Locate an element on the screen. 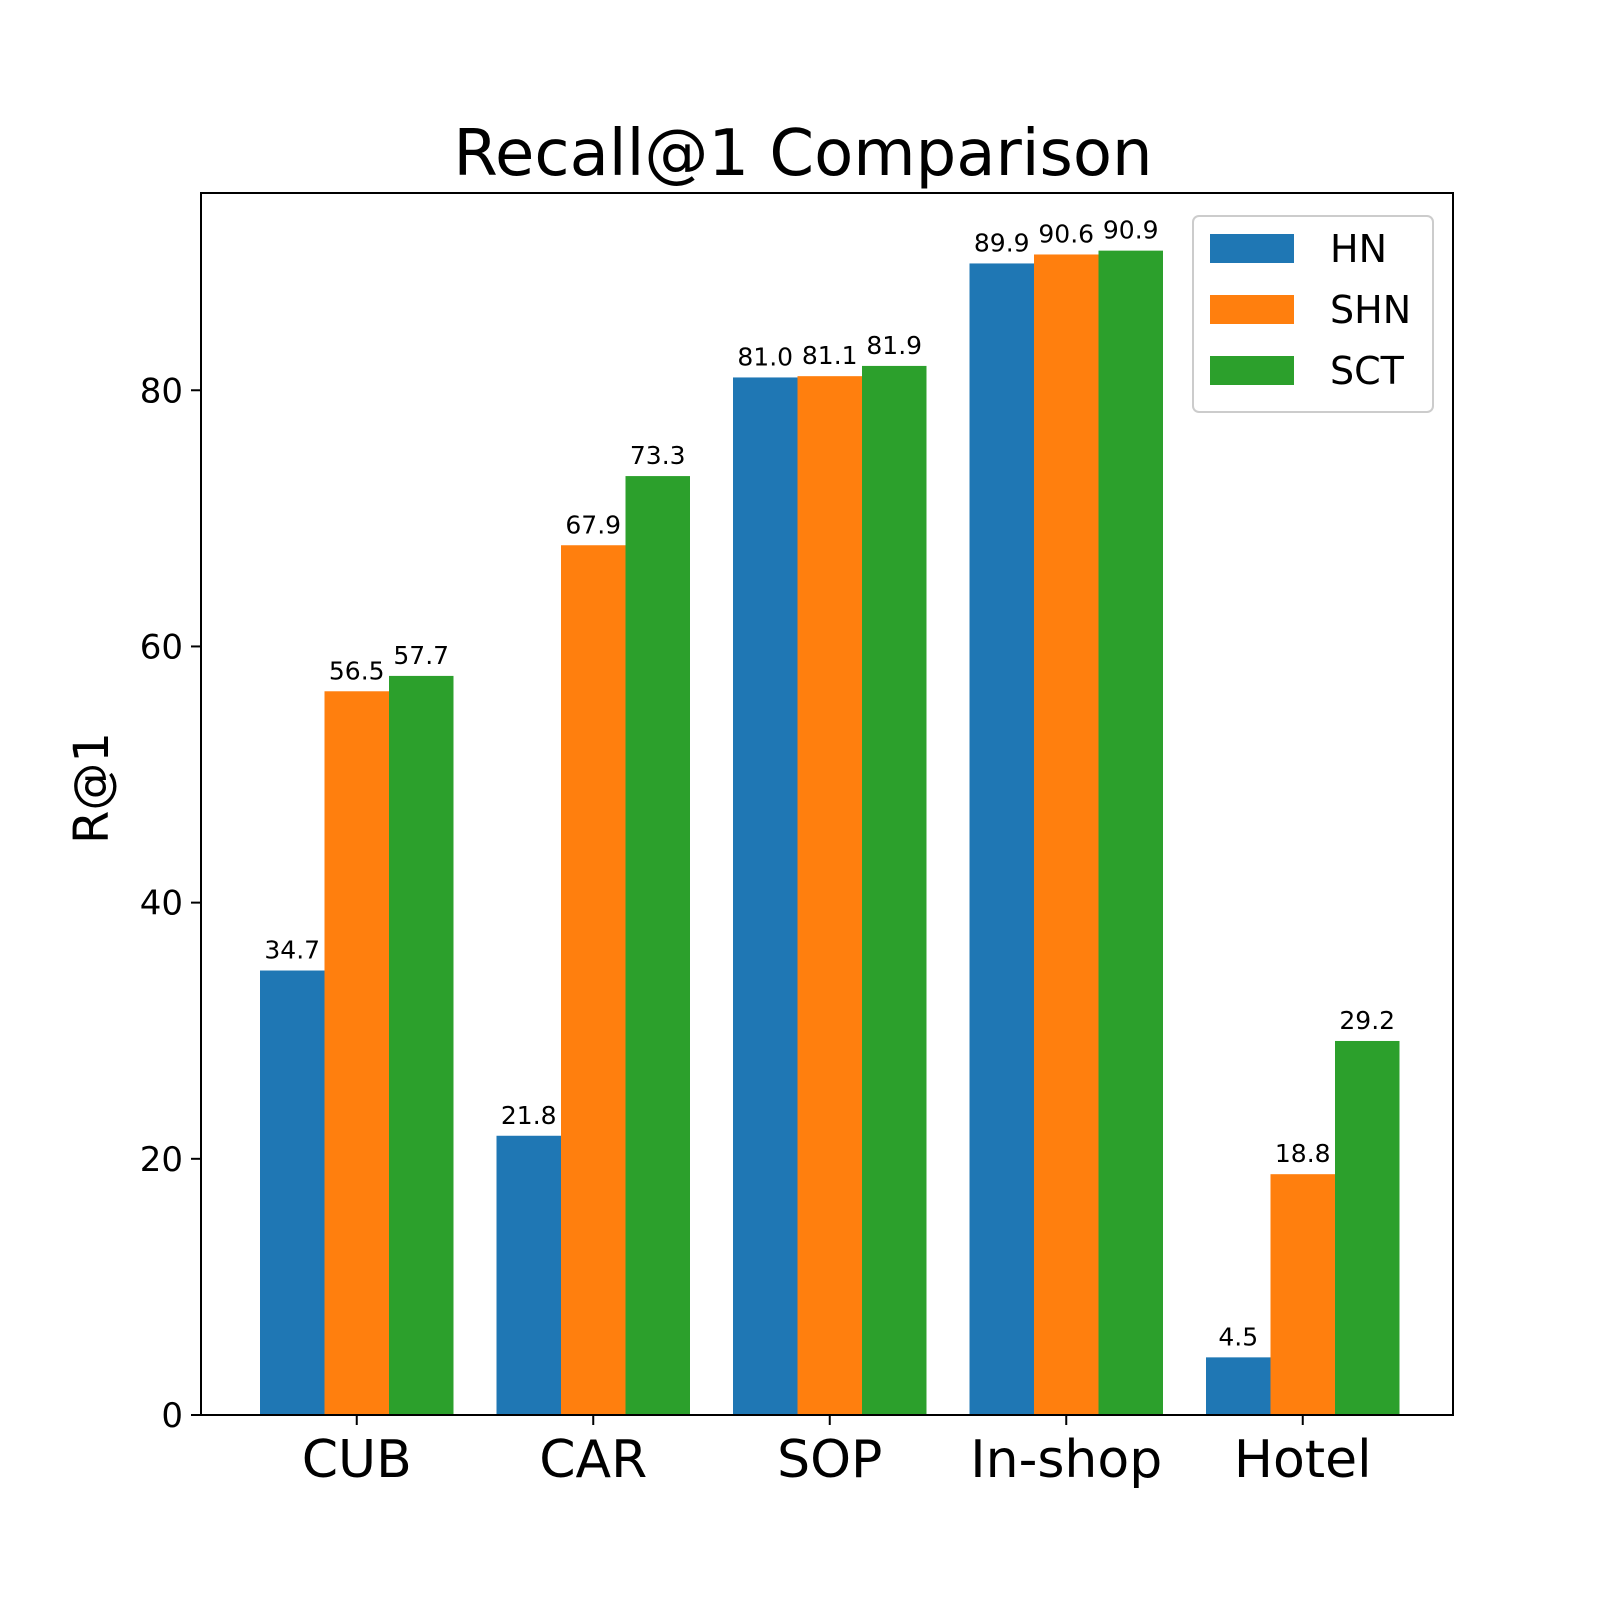  bar-value-label: 57.7 is located at coordinates (421, 655).